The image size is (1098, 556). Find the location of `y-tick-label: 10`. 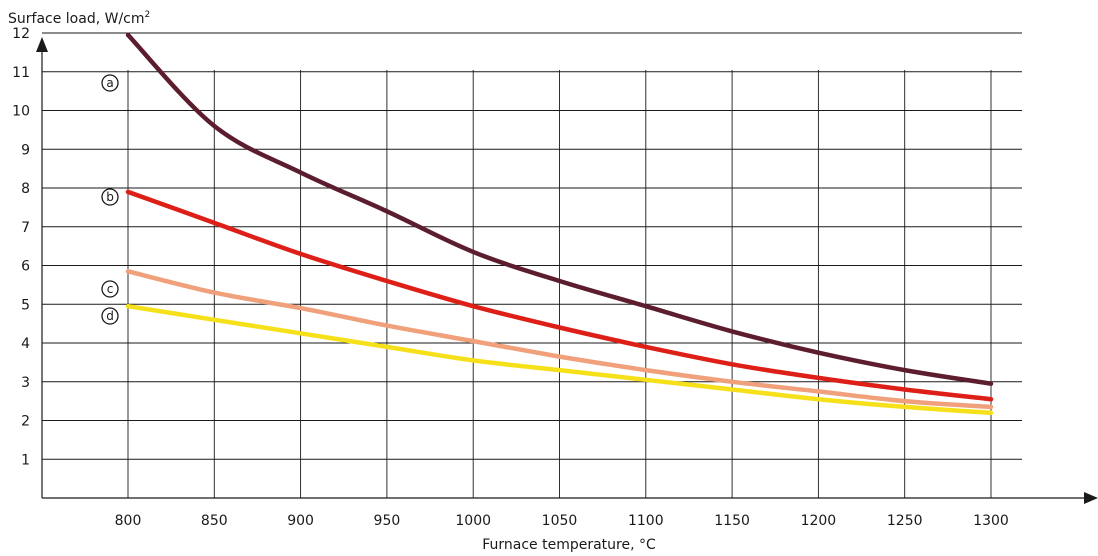

y-tick-label: 10 is located at coordinates (21, 112).